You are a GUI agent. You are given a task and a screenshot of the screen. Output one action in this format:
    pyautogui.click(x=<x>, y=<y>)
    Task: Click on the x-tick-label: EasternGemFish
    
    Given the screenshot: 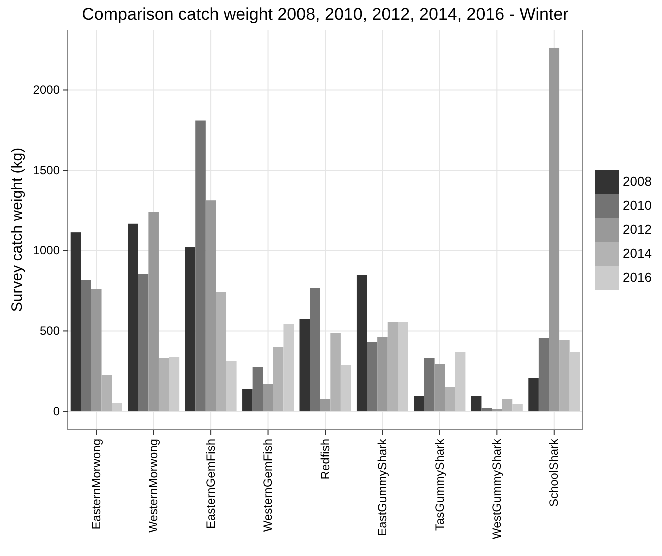 What is the action you would take?
    pyautogui.click(x=211, y=484)
    